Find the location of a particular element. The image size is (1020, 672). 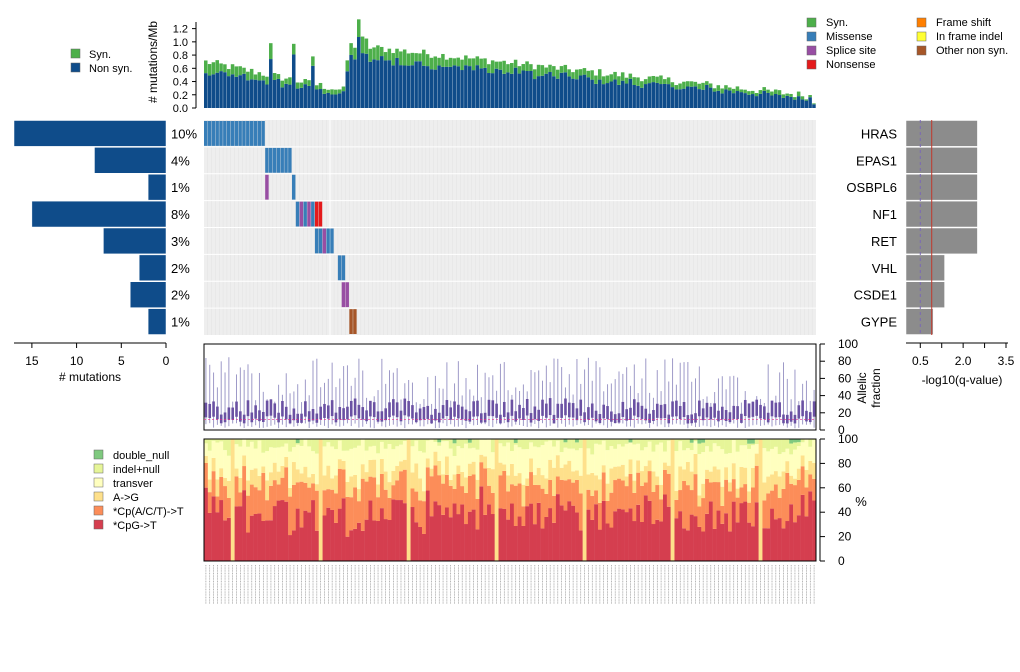

gene-count-panel: 15 10 5 0 # mutations is located at coordinates (91, 252).